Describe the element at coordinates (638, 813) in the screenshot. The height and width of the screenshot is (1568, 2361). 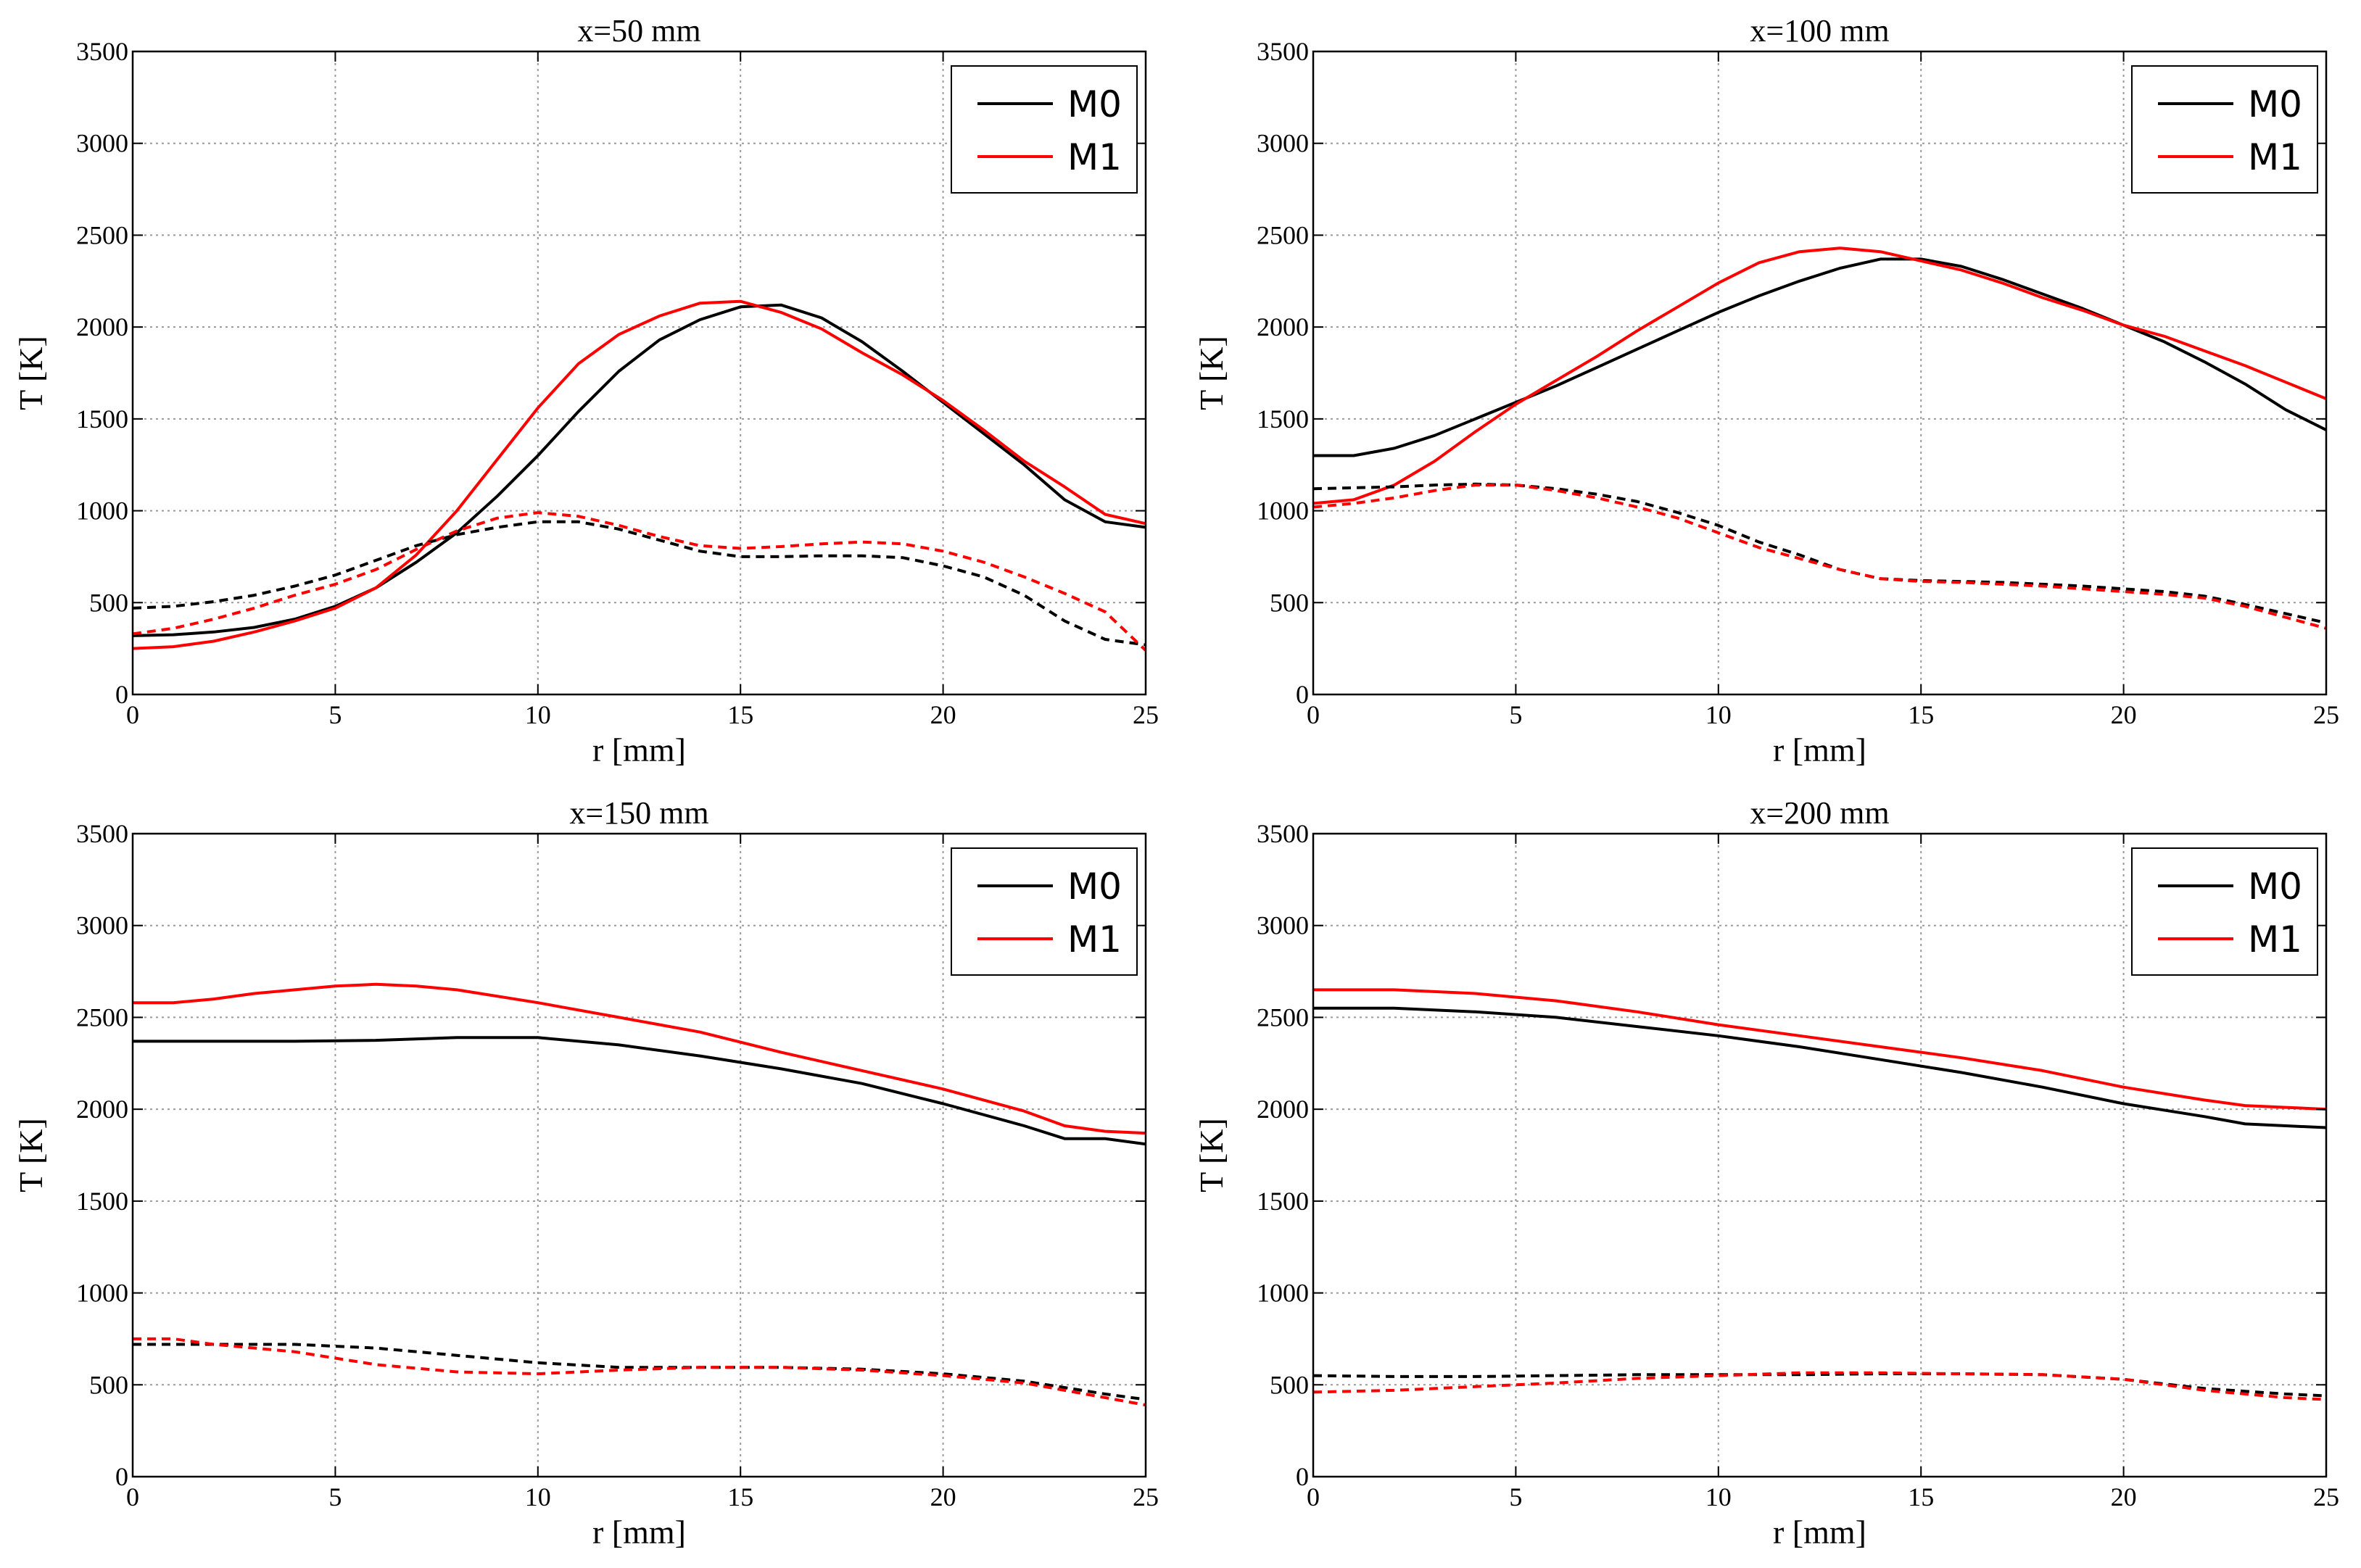
I see `chart-title: x=150 mm` at that location.